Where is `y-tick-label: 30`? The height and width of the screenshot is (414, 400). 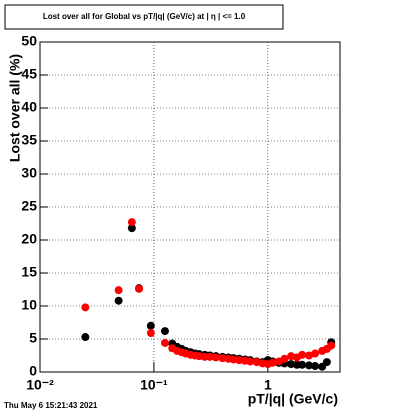
y-tick-label: 30 is located at coordinates (29, 173).